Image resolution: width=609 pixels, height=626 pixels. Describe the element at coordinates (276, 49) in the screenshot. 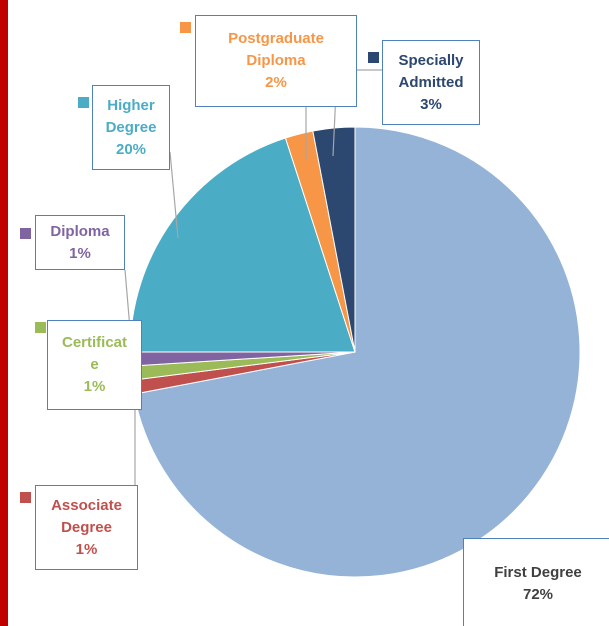

I see `label-name: Postgraduate Diploma` at that location.